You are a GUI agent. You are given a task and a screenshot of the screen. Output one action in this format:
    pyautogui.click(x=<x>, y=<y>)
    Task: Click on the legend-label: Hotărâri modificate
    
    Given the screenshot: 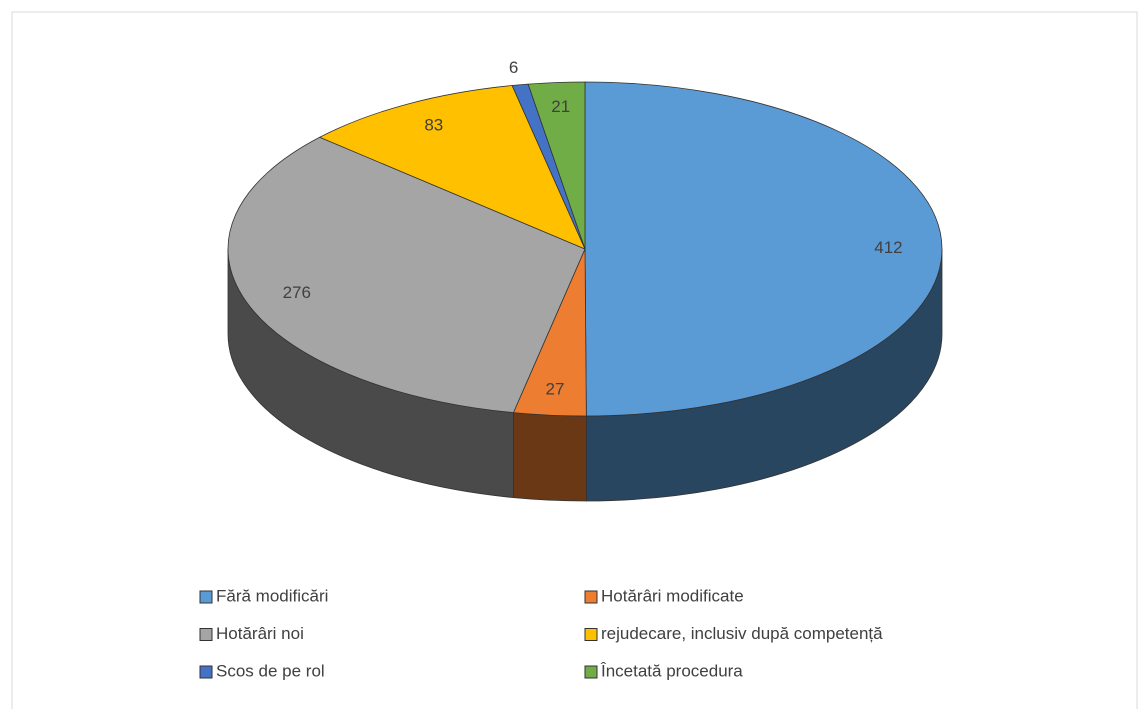 What is the action you would take?
    pyautogui.click(x=672, y=595)
    